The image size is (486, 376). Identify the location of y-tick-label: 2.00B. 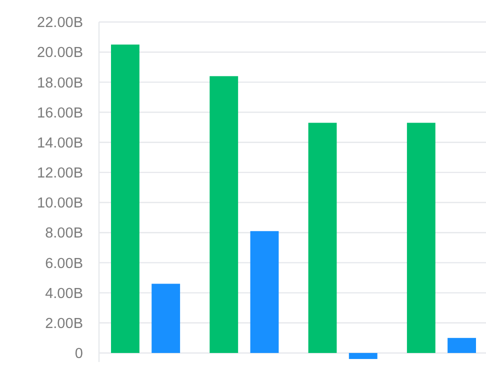
(64, 324).